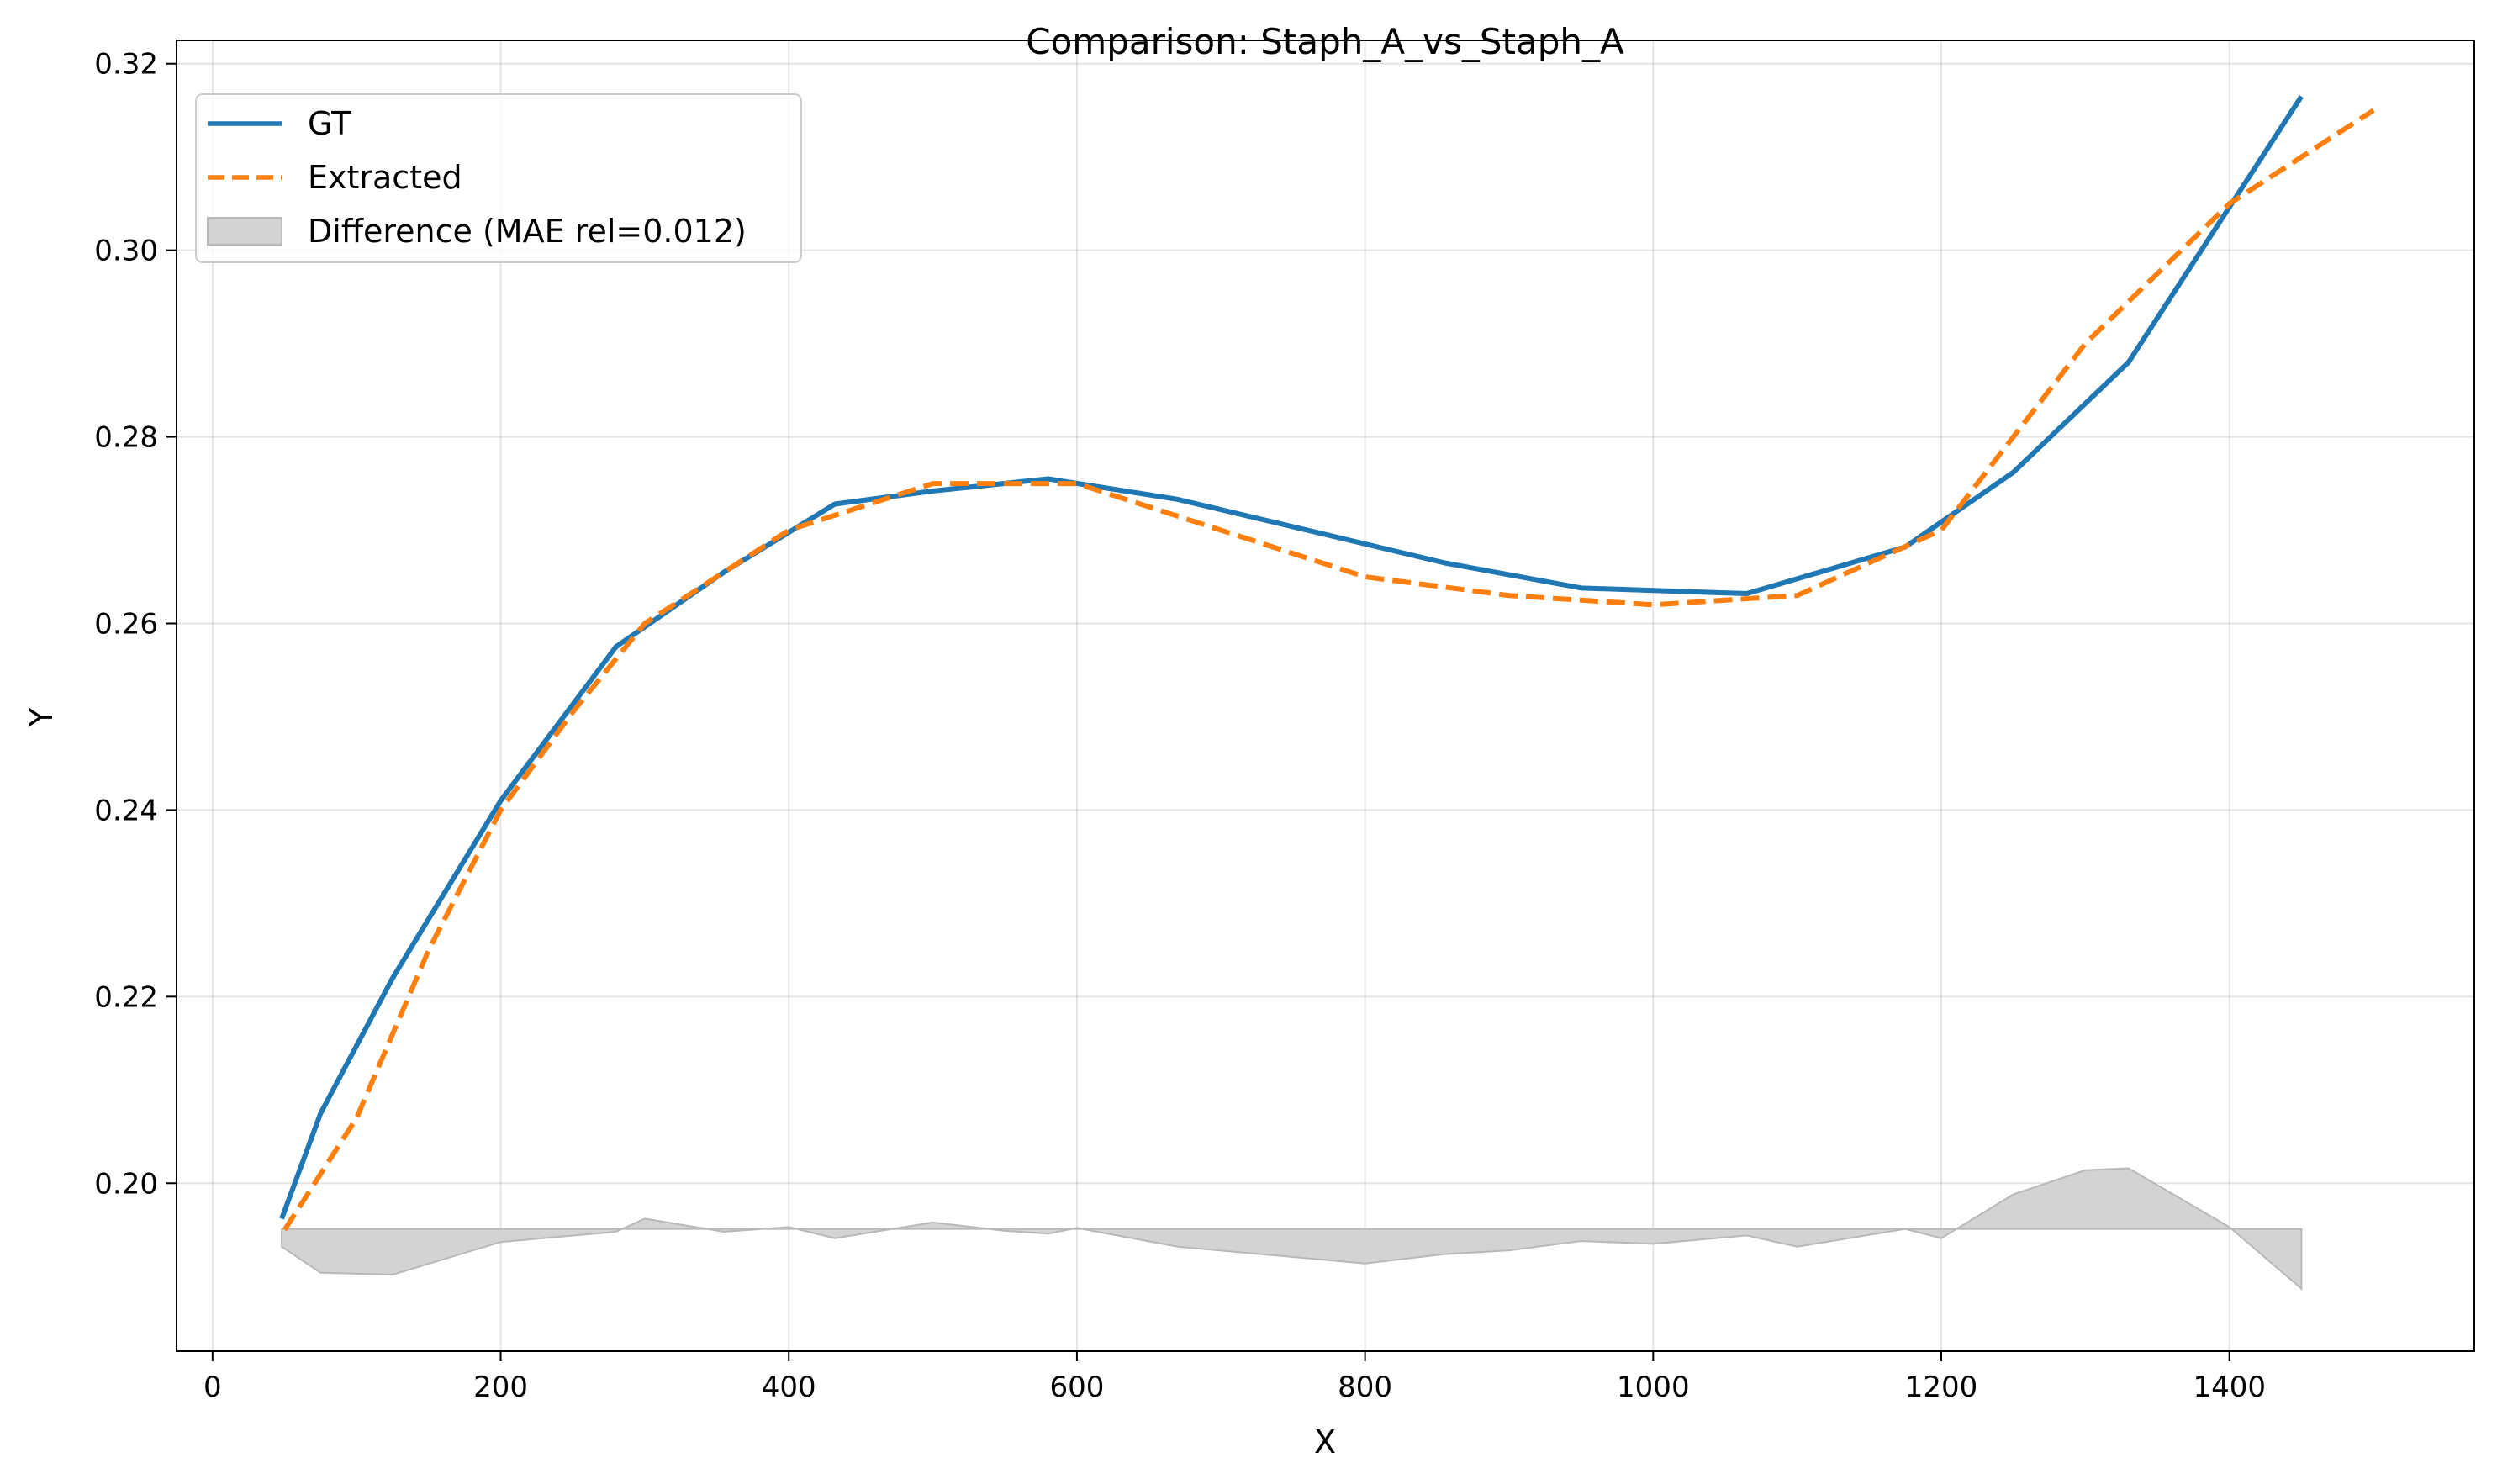  Describe the element at coordinates (126, 1184) in the screenshot. I see `y-tick-label: 0.20` at that location.